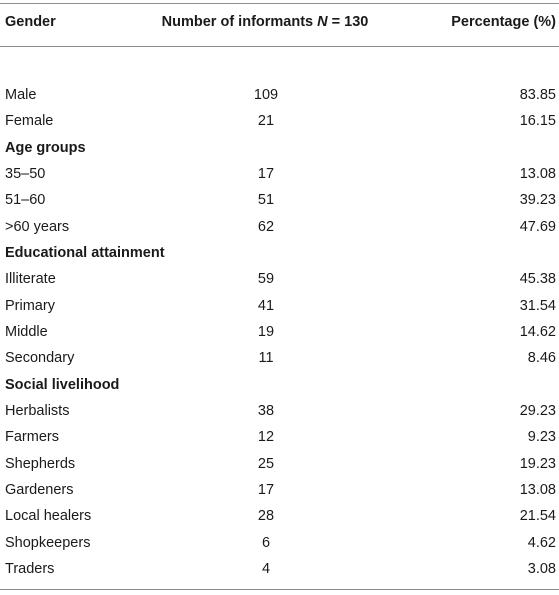 Image resolution: width=559 pixels, height=595 pixels. What do you see at coordinates (279, 3) in the screenshot?
I see `table-top-rule` at bounding box center [279, 3].